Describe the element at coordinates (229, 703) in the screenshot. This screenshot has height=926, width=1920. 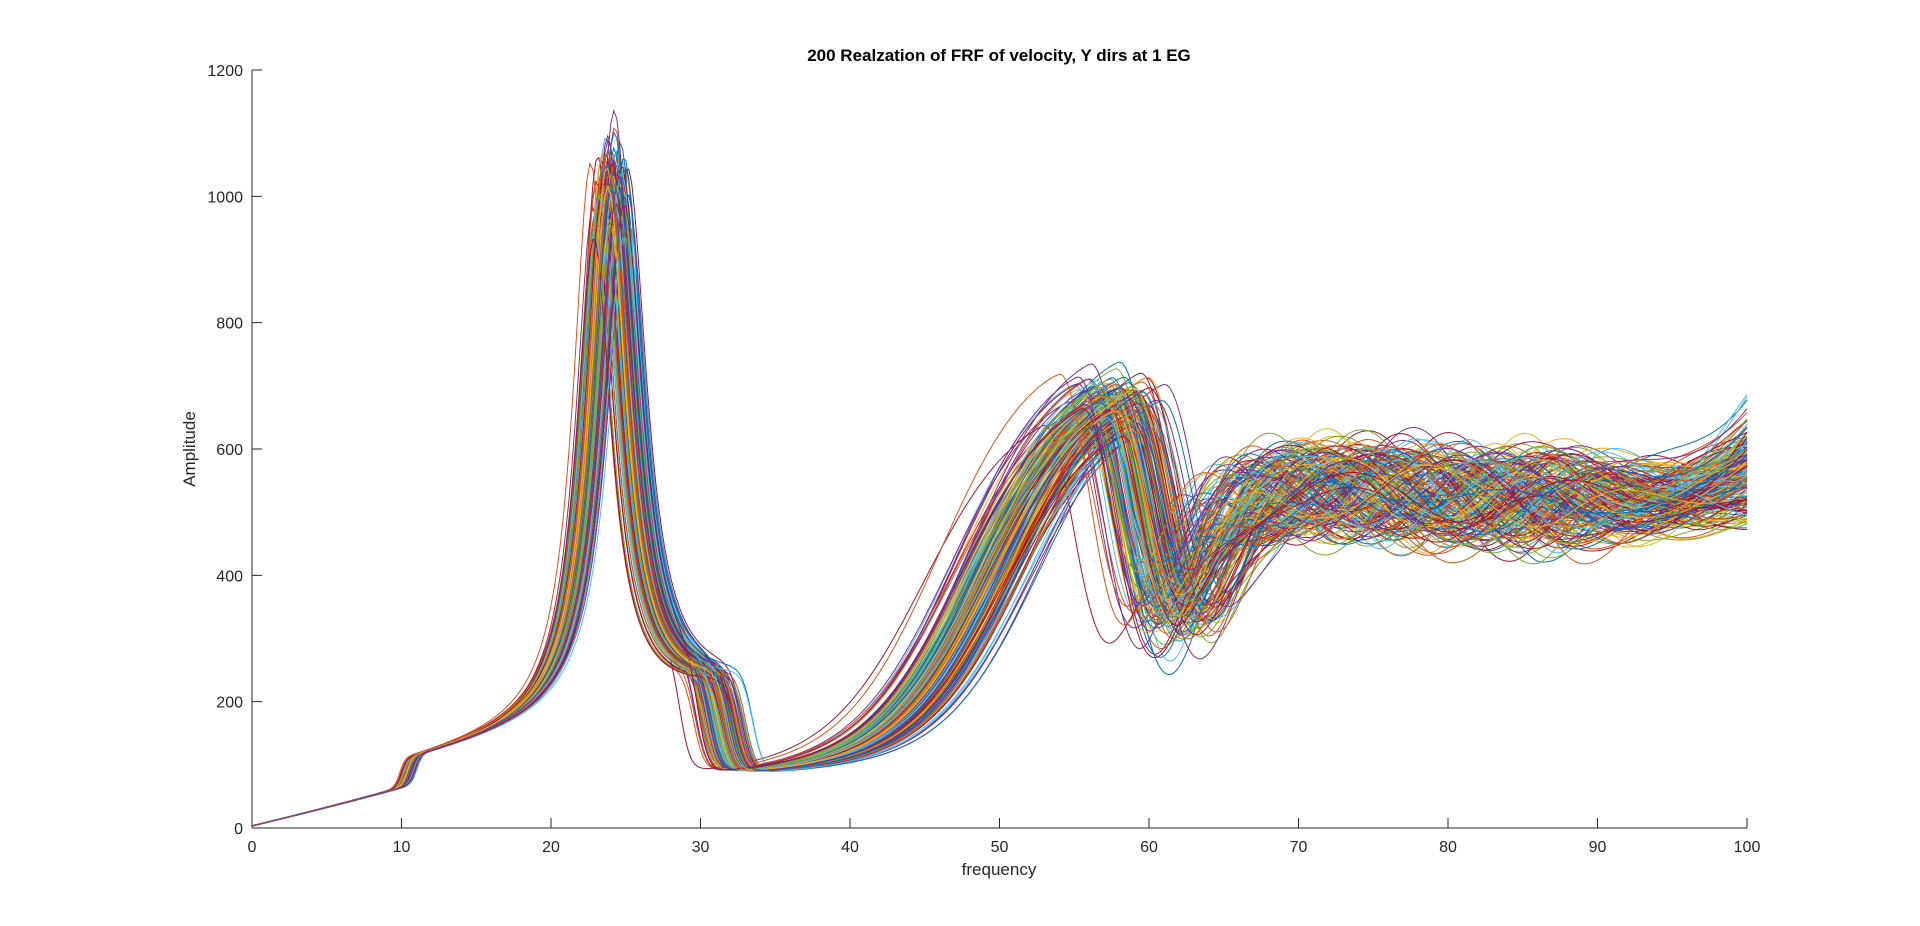
I see `y-tick-label: 200` at that location.